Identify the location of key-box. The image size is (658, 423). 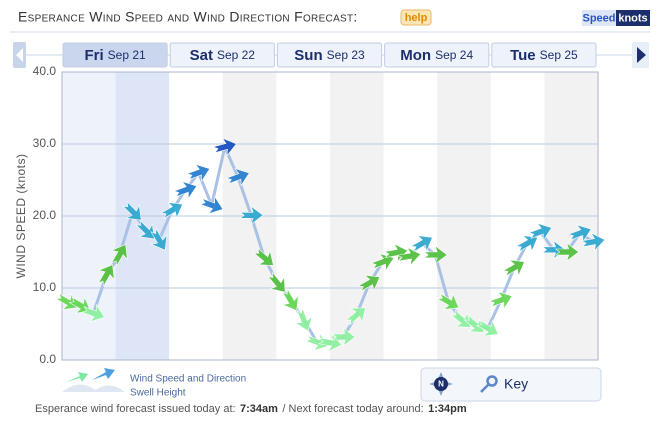
(511, 384).